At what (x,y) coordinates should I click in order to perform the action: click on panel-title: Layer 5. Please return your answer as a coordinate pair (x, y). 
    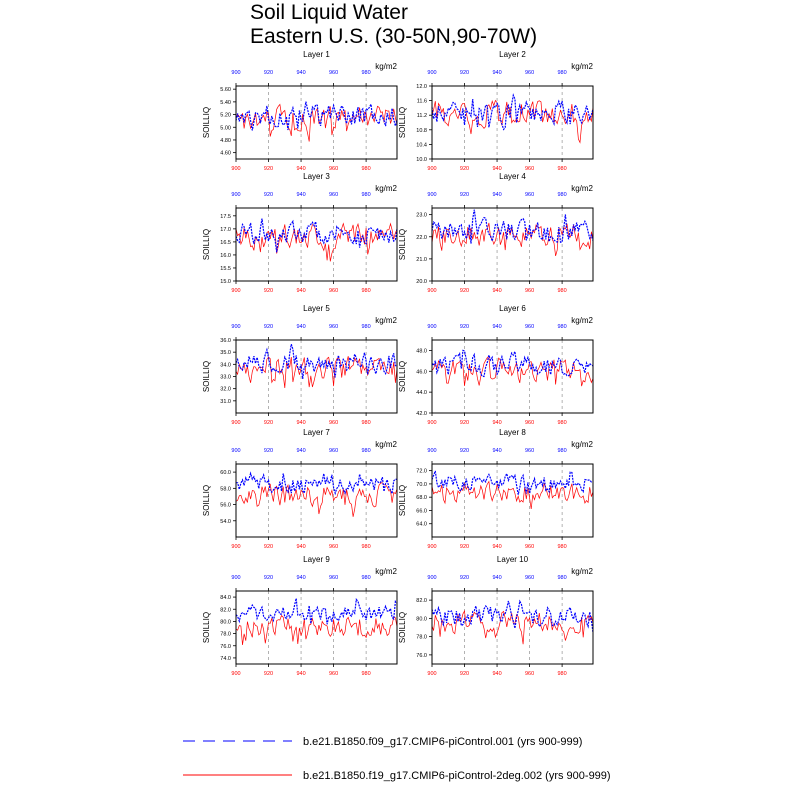
    Looking at the image, I should click on (316, 308).